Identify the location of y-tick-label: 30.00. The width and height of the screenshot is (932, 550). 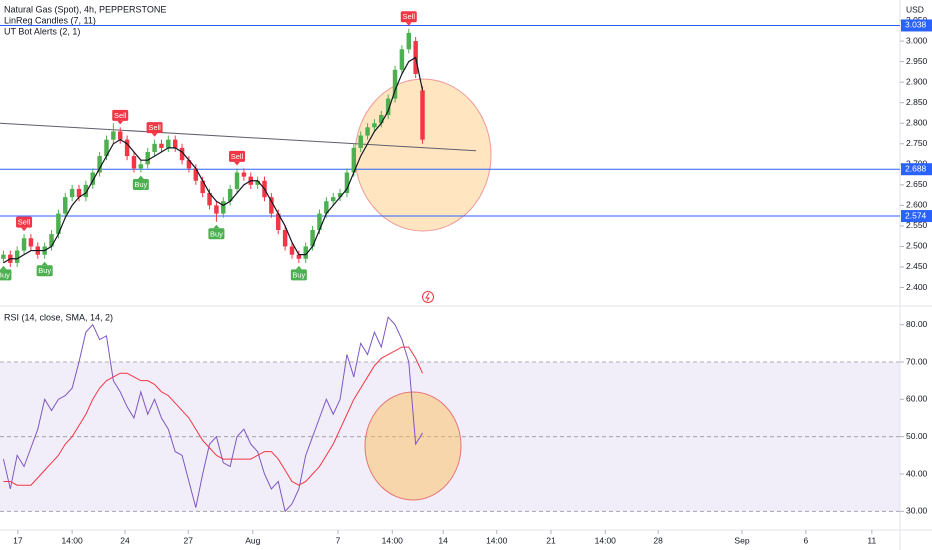
(917, 511).